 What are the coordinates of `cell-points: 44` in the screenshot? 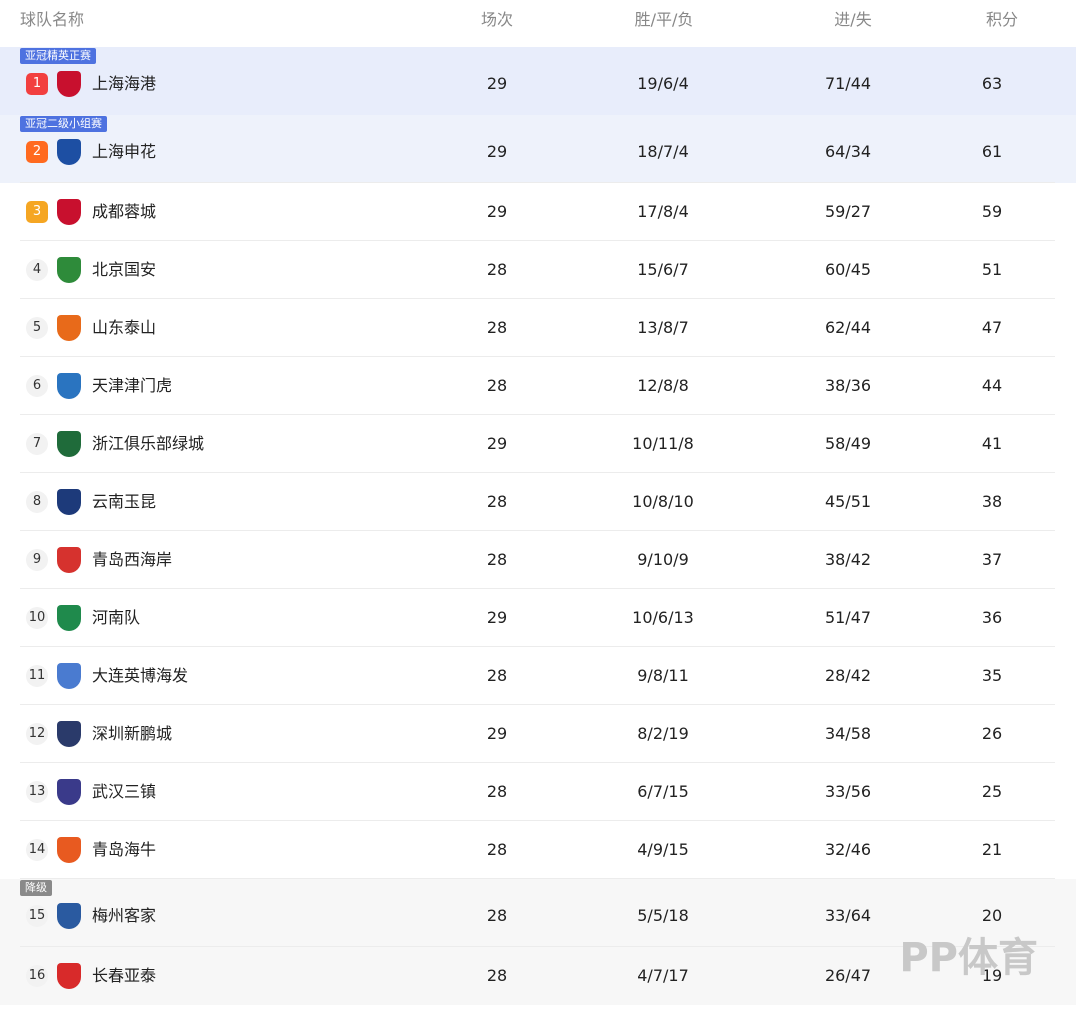 It's located at (992, 385).